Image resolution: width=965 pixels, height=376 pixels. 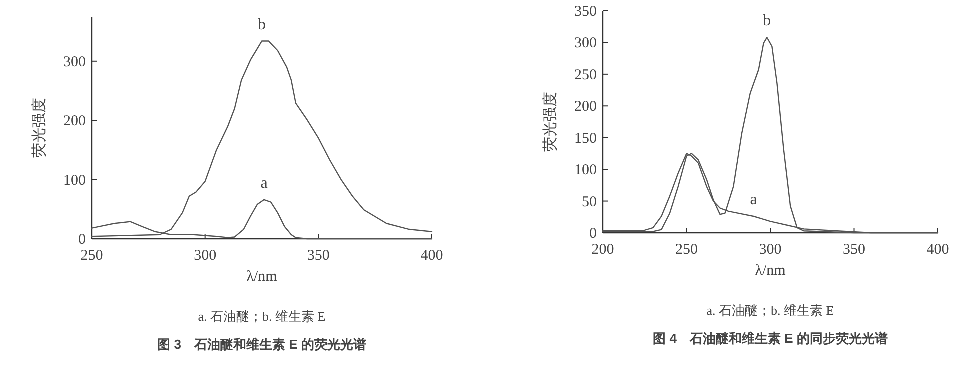 I want to click on y-tick-label: 150, so click(x=585, y=138).